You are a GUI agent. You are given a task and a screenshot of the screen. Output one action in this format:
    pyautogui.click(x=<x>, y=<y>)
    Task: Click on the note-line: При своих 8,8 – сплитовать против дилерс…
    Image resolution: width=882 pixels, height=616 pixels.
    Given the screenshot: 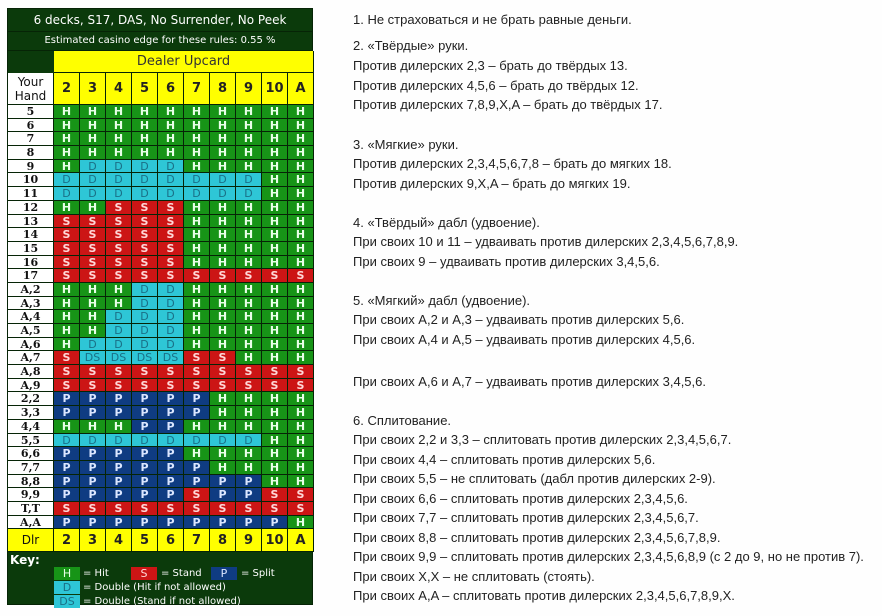 What is the action you would take?
    pyautogui.click(x=537, y=537)
    